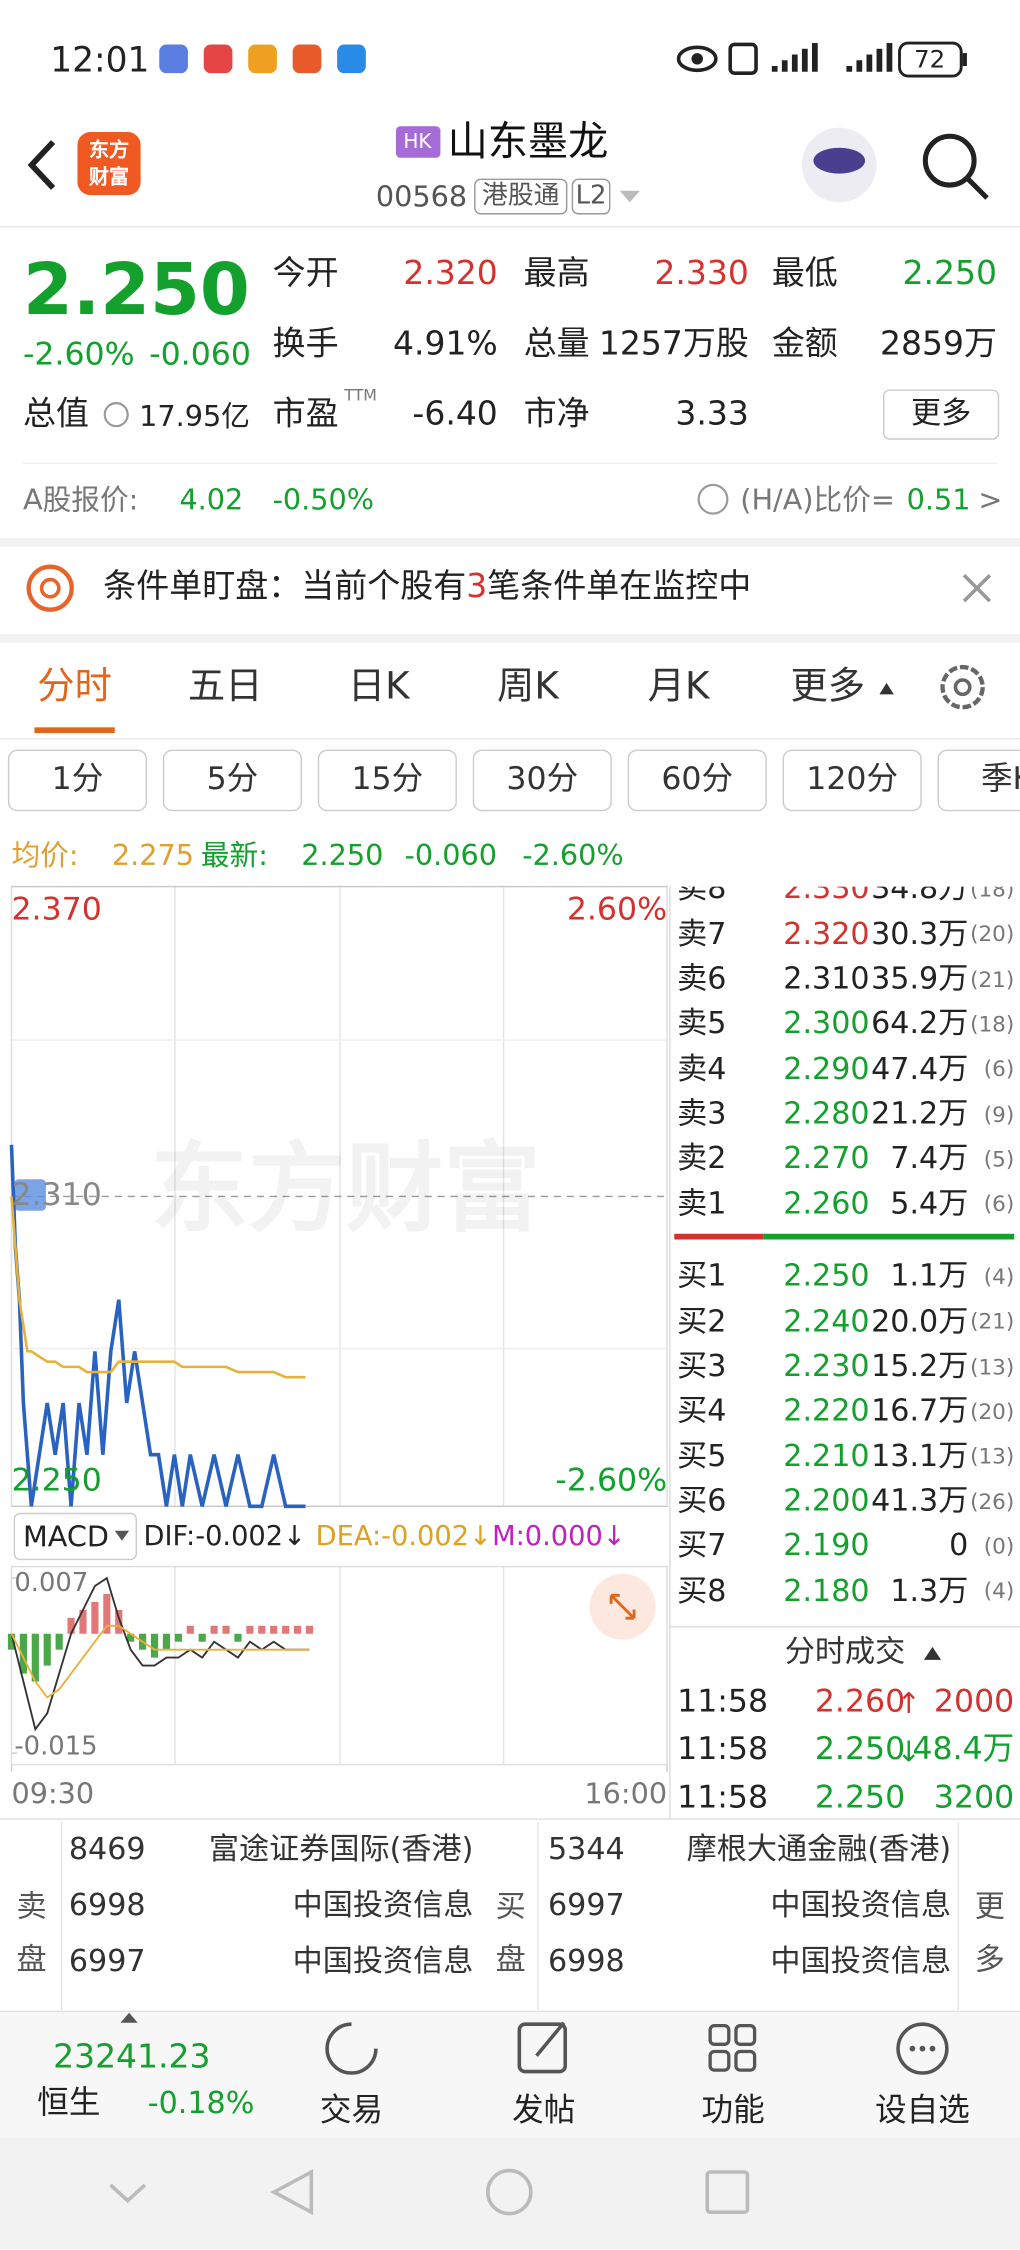 This screenshot has height=2250, width=1020. What do you see at coordinates (826, 896) in the screenshot?
I see `book-price: 2.330` at bounding box center [826, 896].